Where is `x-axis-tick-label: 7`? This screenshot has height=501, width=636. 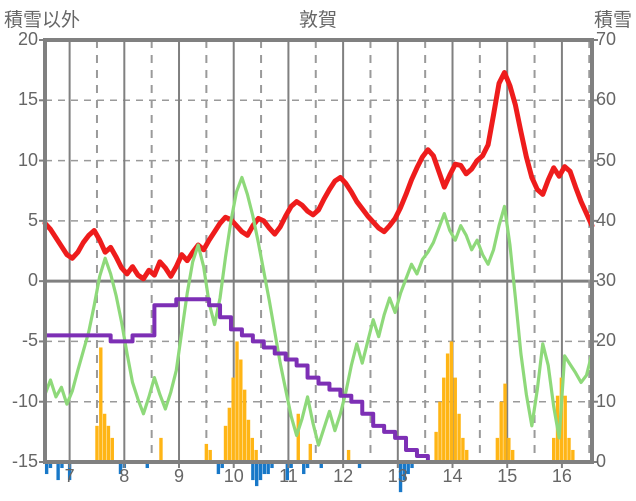
x-axis-tick-label: 7 is located at coordinates (69, 476).